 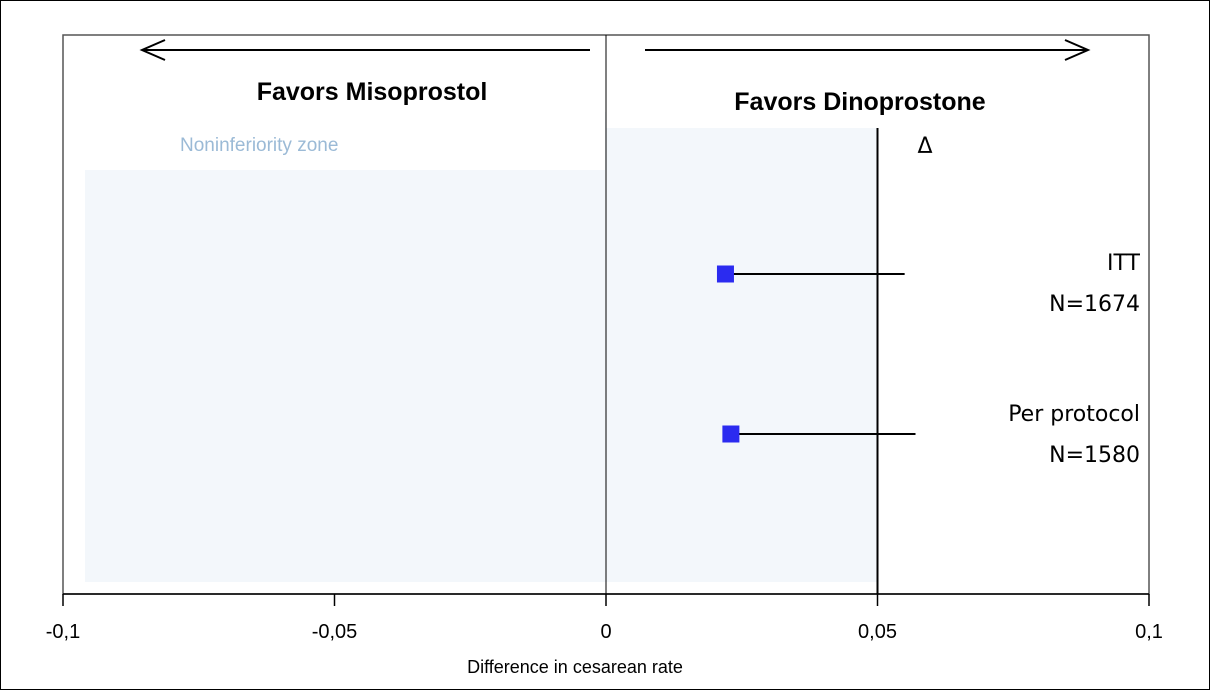 What do you see at coordinates (1124, 263) in the screenshot?
I see `estimate-label-itt: ITT` at bounding box center [1124, 263].